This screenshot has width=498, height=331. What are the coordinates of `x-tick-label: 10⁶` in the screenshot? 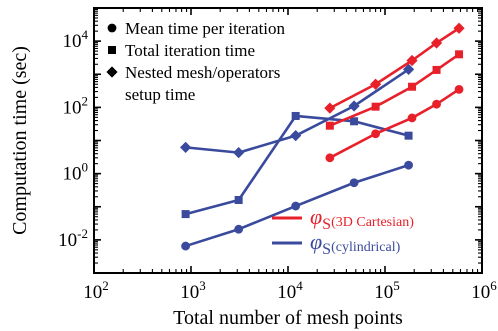 It's located at (484, 290).